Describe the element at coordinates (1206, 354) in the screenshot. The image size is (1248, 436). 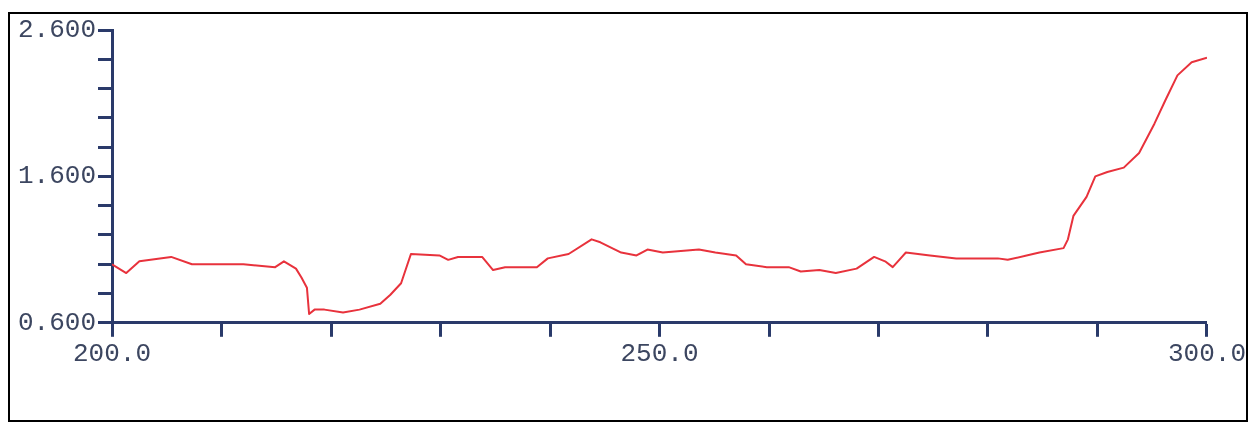
I see `x-tick-label: 300.0` at that location.